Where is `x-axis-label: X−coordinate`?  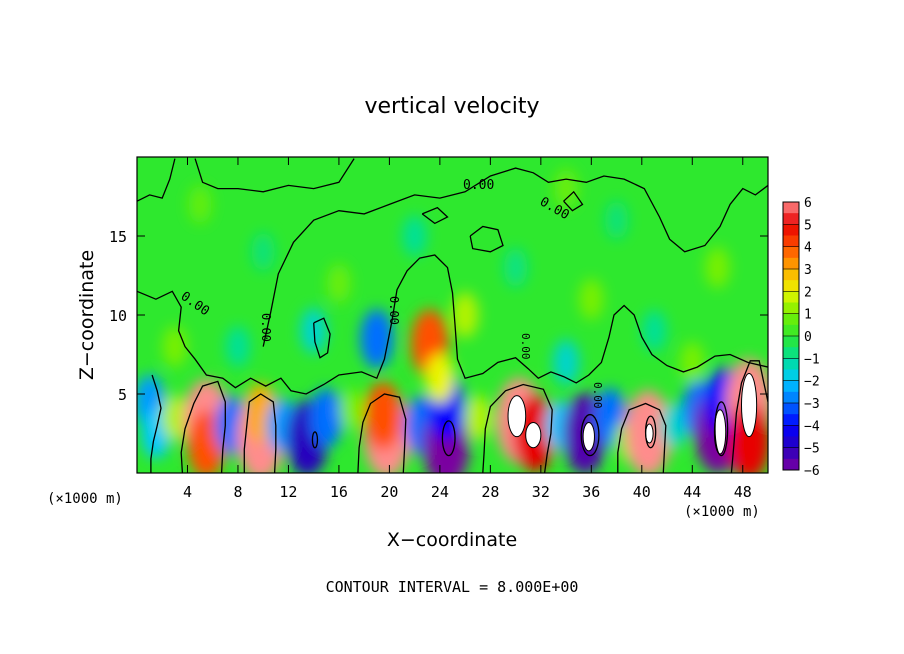 x-axis-label: X−coordinate is located at coordinates (452, 540).